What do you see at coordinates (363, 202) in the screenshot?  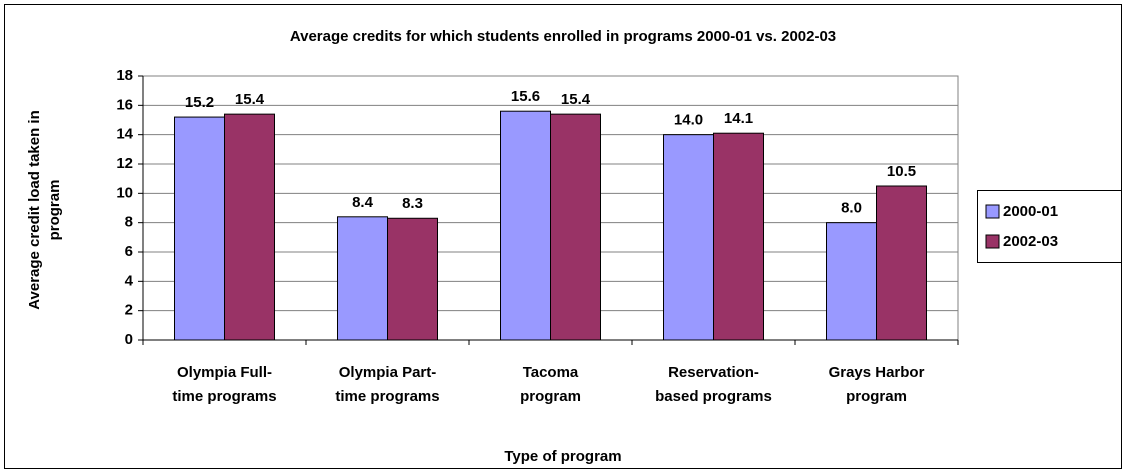 I see `data-label: 8.4` at bounding box center [363, 202].